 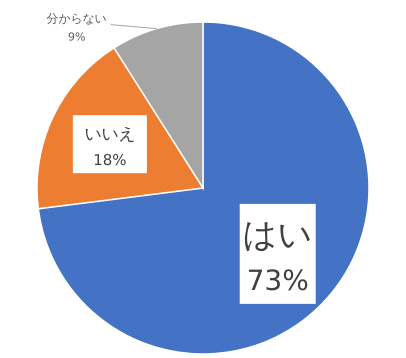 I want to click on slice-label: 分からない, so click(x=76, y=19).